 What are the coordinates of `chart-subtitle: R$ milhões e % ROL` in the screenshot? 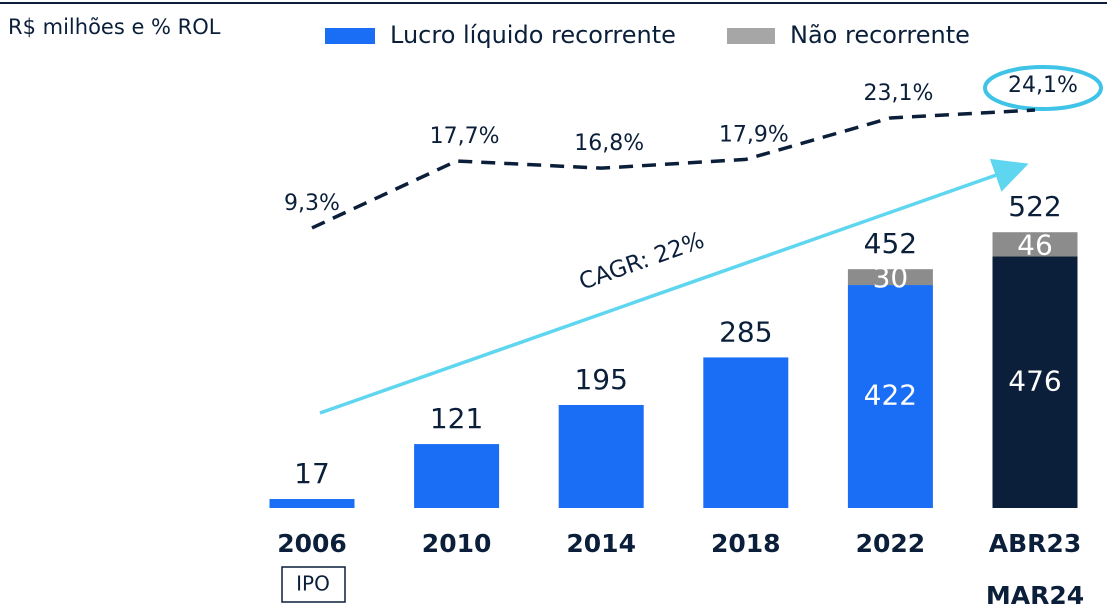 It's located at (114, 27).